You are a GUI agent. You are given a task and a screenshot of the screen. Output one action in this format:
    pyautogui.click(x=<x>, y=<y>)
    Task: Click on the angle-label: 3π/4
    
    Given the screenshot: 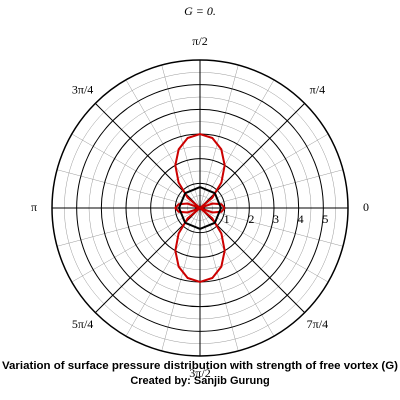 What is the action you would take?
    pyautogui.click(x=82, y=89)
    